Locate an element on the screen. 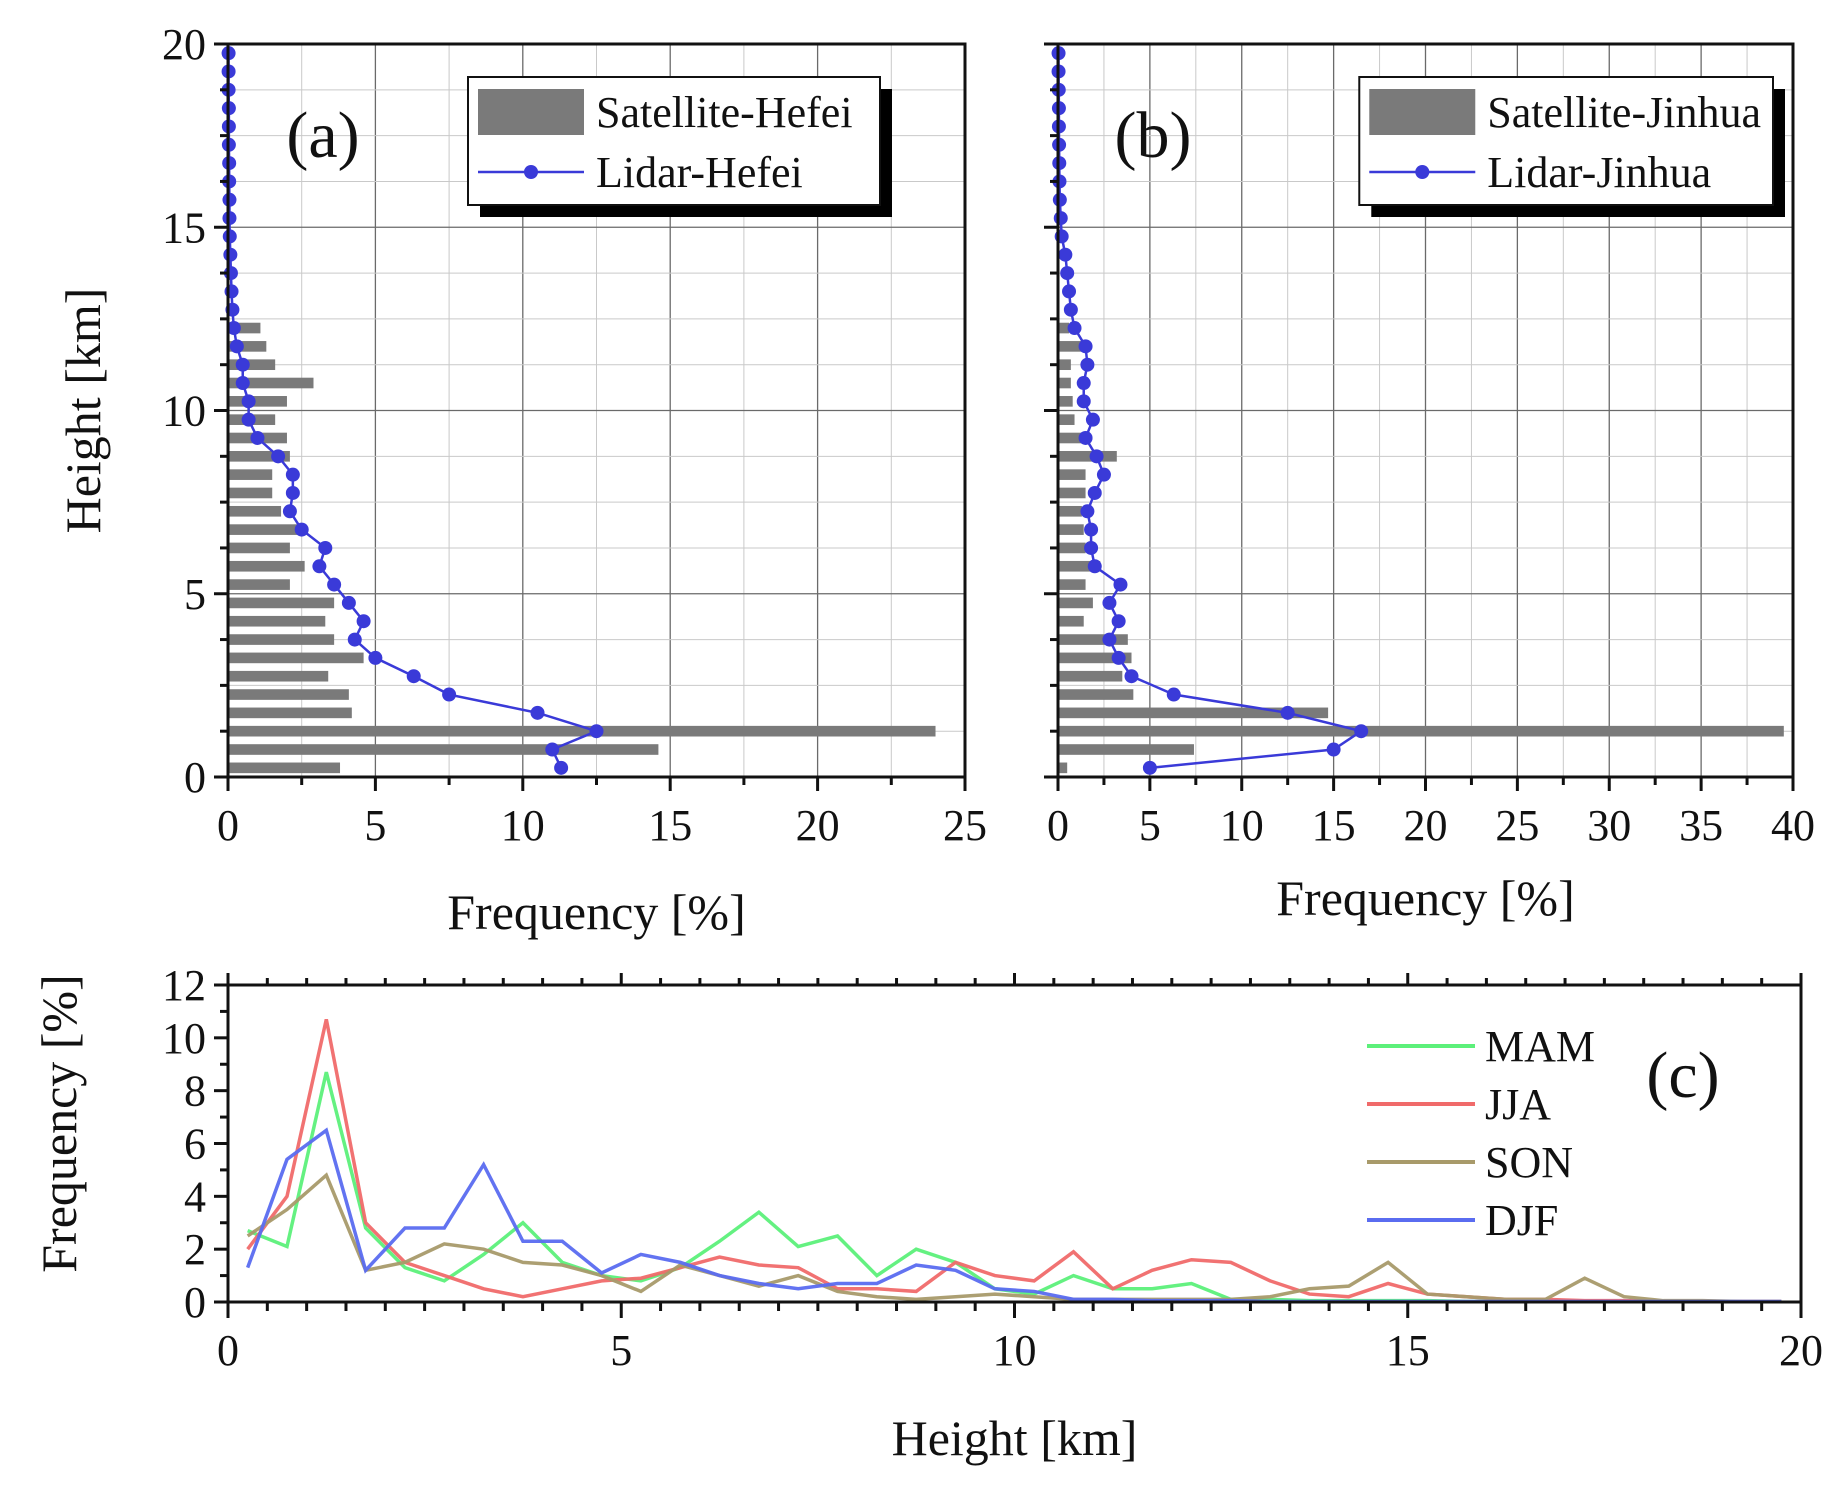  c-xtick-label-10: 10 is located at coordinates (1015, 1350).